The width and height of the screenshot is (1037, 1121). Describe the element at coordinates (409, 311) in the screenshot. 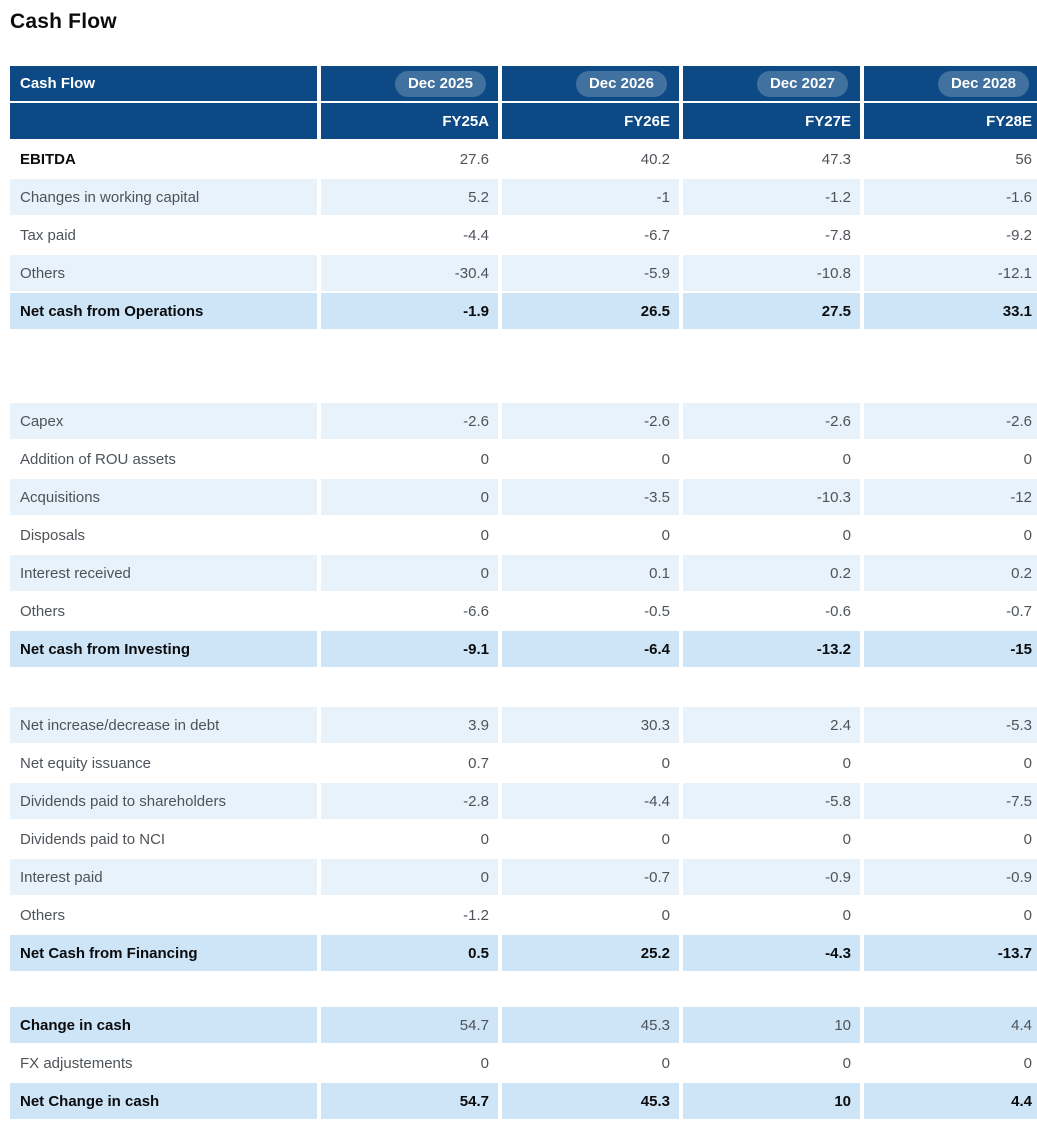

I see `cell-value: -1.9` at that location.